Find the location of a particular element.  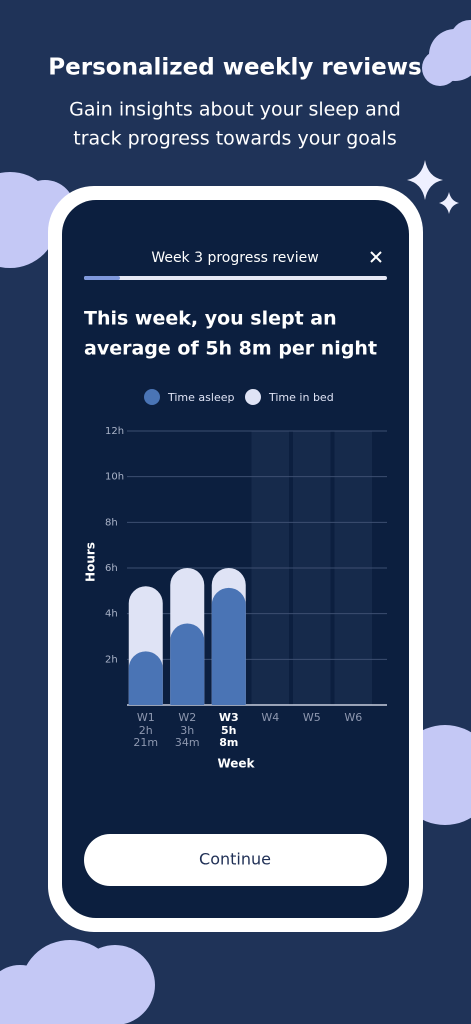

subtitle: Gain insights about your sleep and is located at coordinates (235, 110).